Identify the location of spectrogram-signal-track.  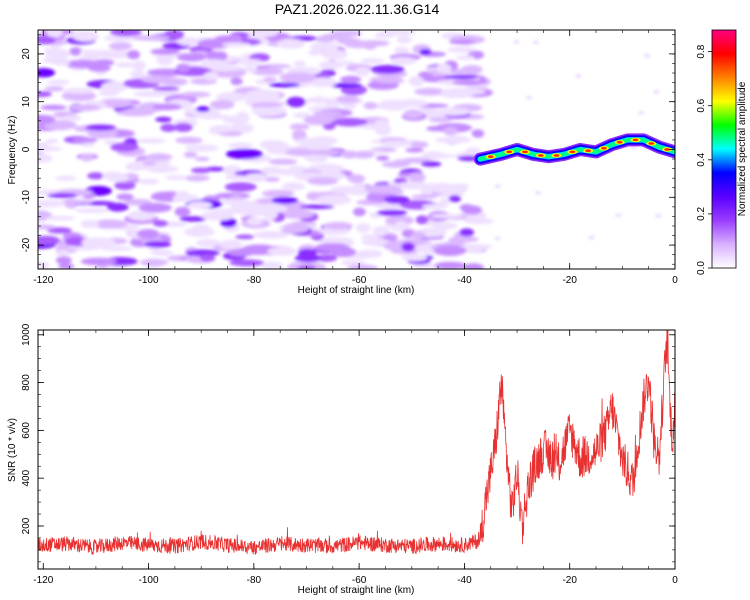
(574, 149).